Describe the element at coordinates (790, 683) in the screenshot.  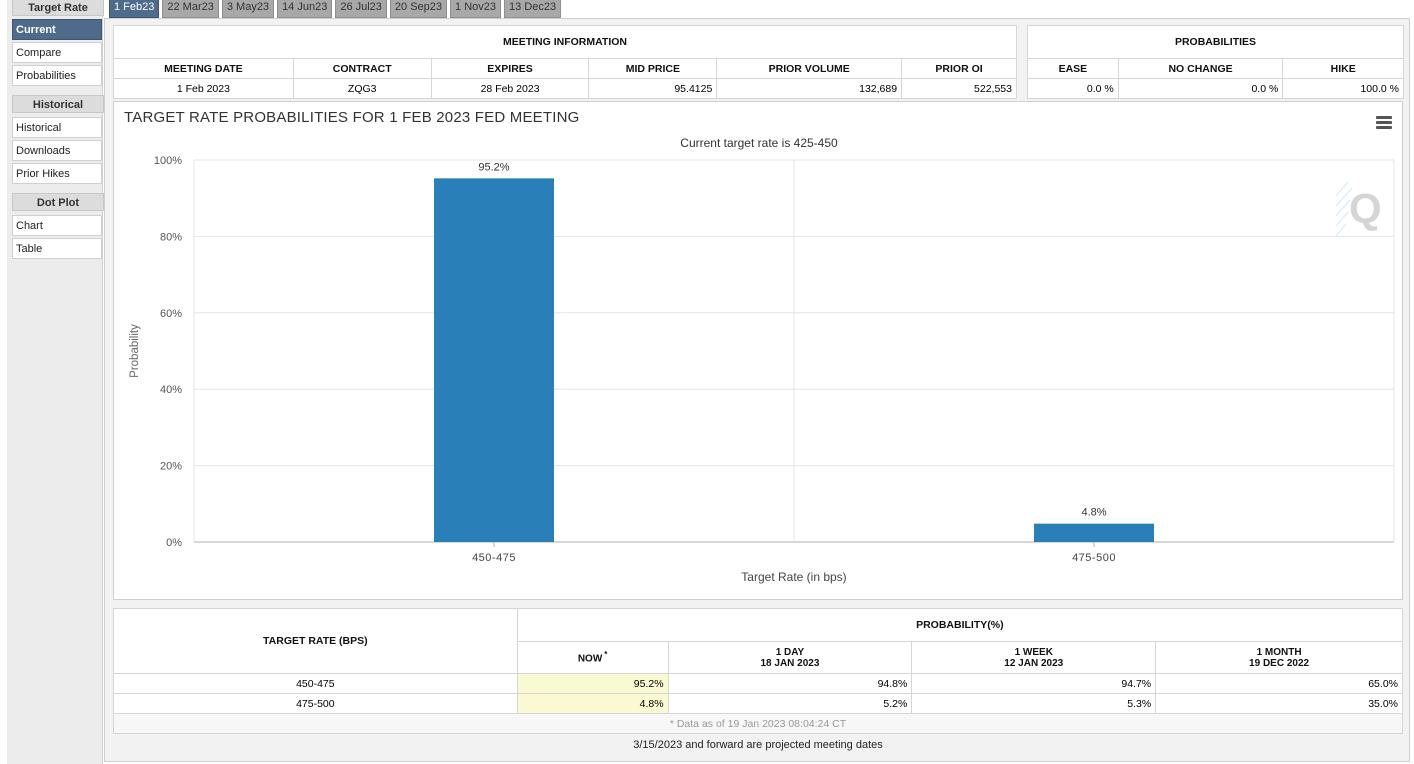
I see `row-1-day: 94.8%` at that location.